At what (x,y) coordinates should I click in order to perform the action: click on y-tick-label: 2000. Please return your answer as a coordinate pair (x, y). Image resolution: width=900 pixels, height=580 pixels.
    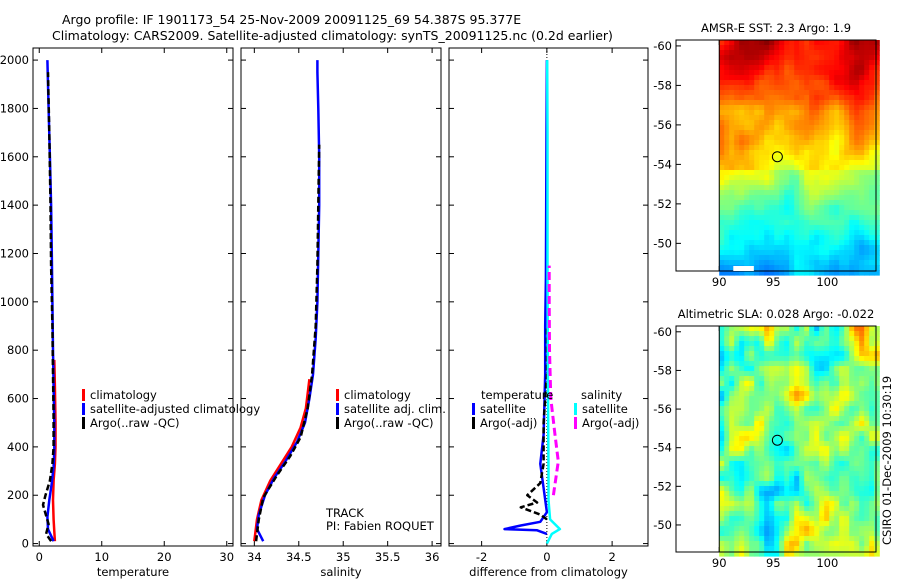
    Looking at the image, I should click on (14, 60).